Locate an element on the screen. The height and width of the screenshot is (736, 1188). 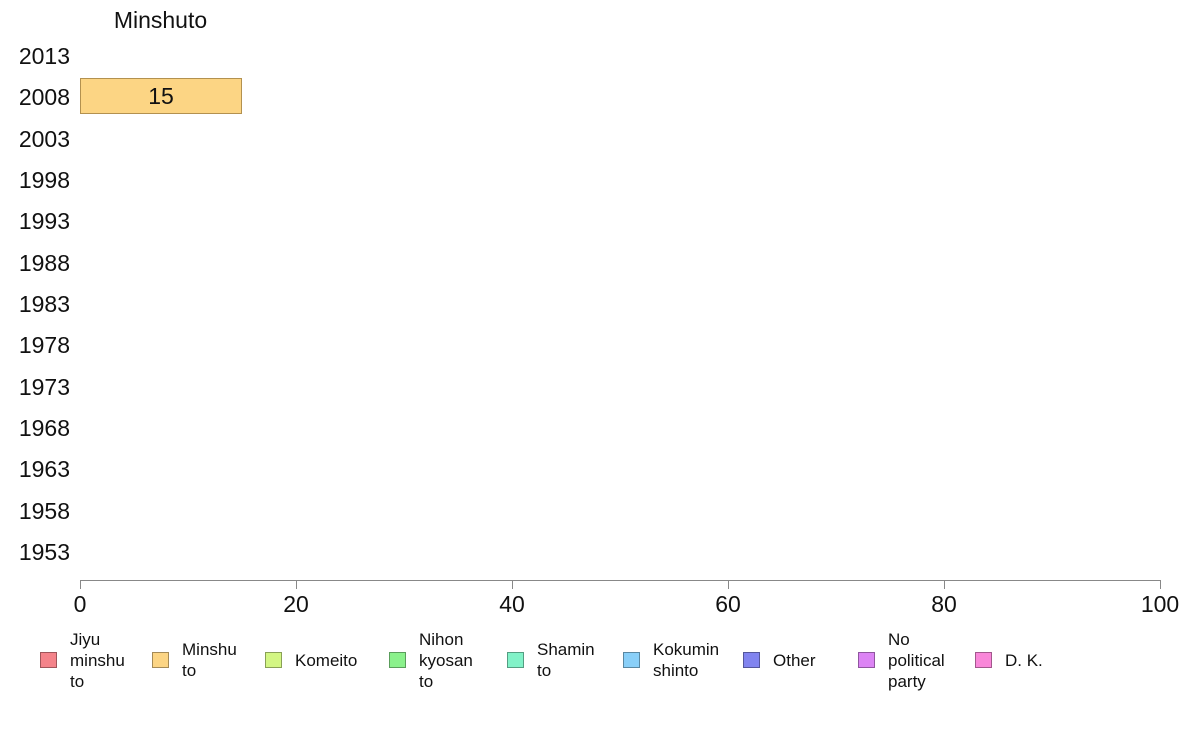
y-tick-label: 1968 is located at coordinates (44, 428).